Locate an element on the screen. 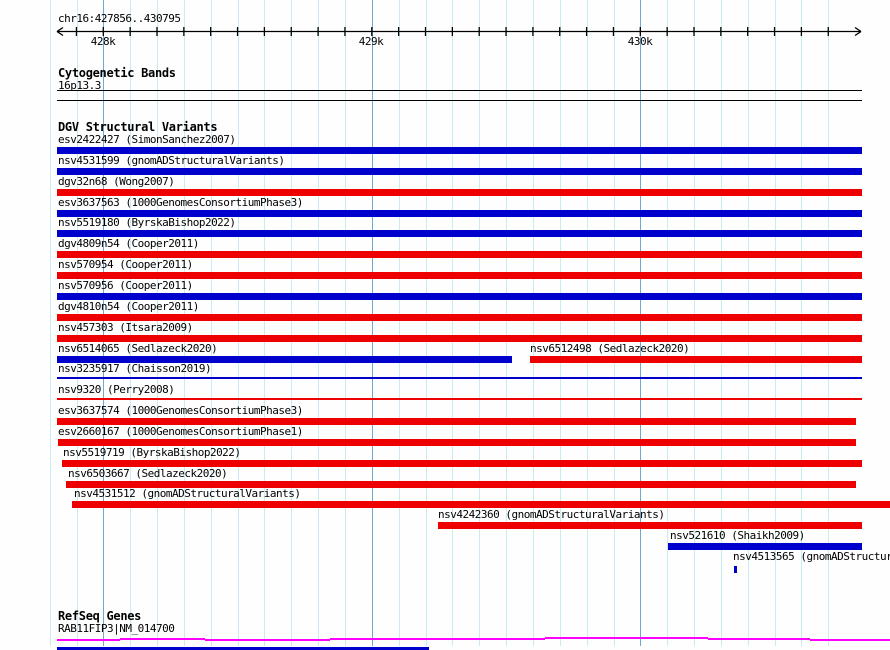 Image resolution: width=890 pixels, height=650 pixels. variant-label: dgv32n68 (Wong2007) is located at coordinates (116, 181).